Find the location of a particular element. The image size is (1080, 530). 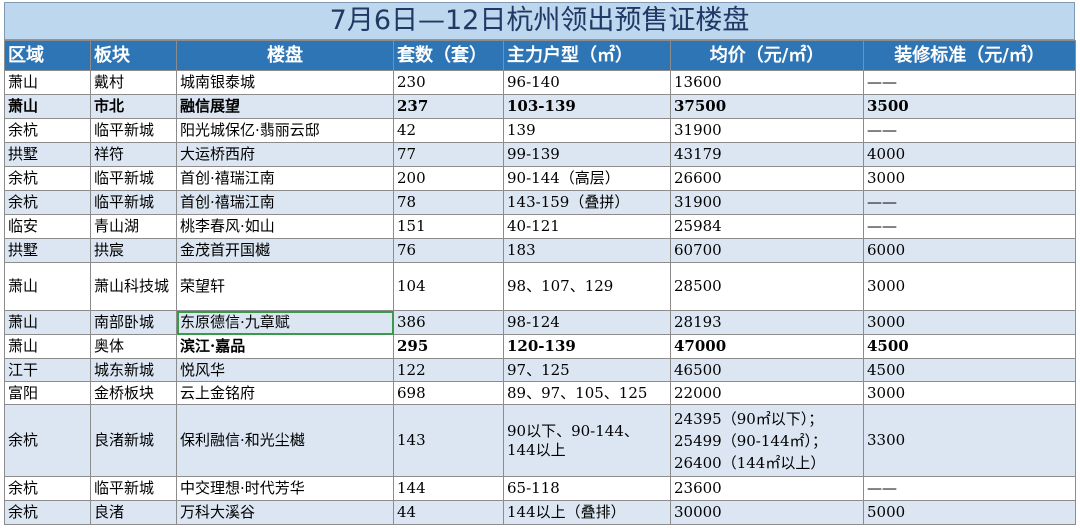

cell-block: 戴村 is located at coordinates (133, 82).